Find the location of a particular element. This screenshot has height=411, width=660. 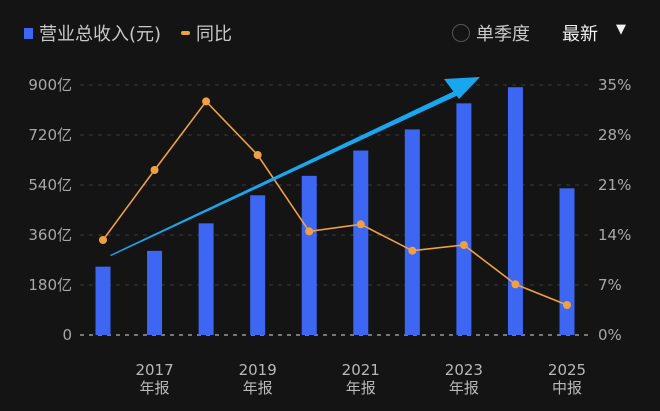

trend-arrow-head-icon is located at coordinates (462, 88).